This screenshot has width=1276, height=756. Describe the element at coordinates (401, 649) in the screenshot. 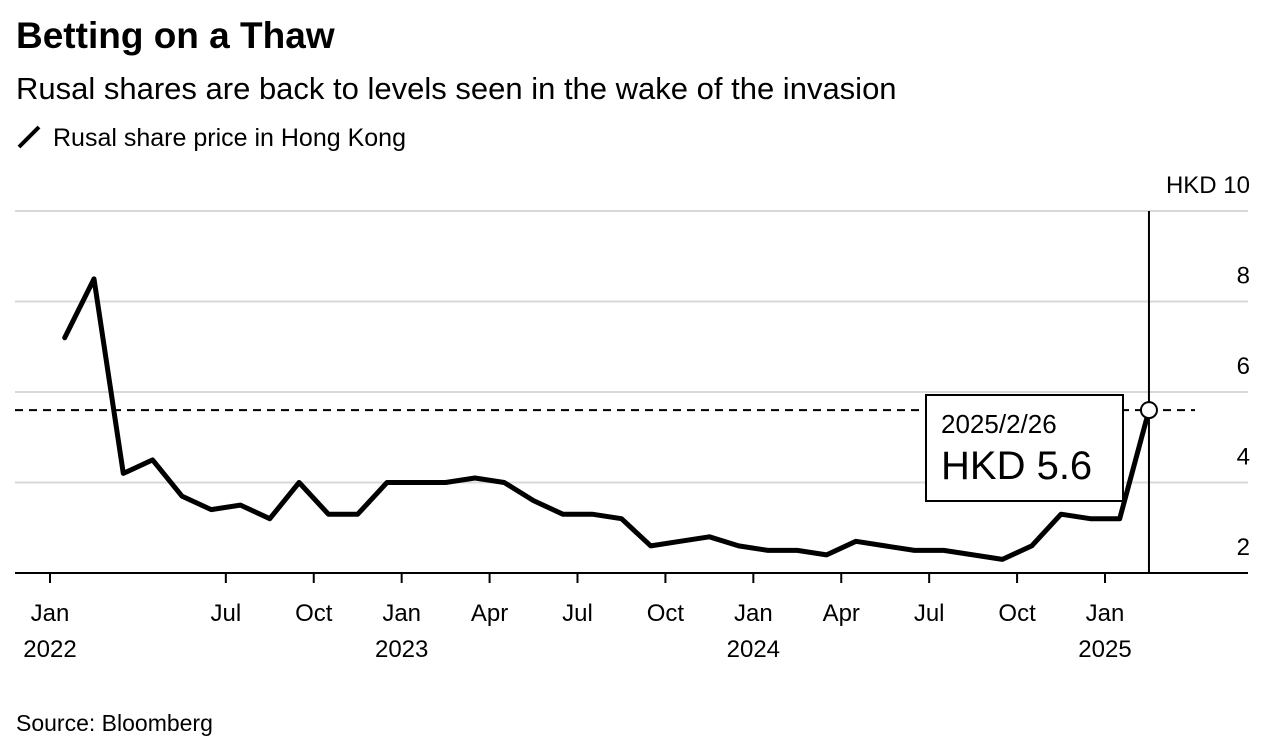

I see `x-tick-year: 2023` at that location.